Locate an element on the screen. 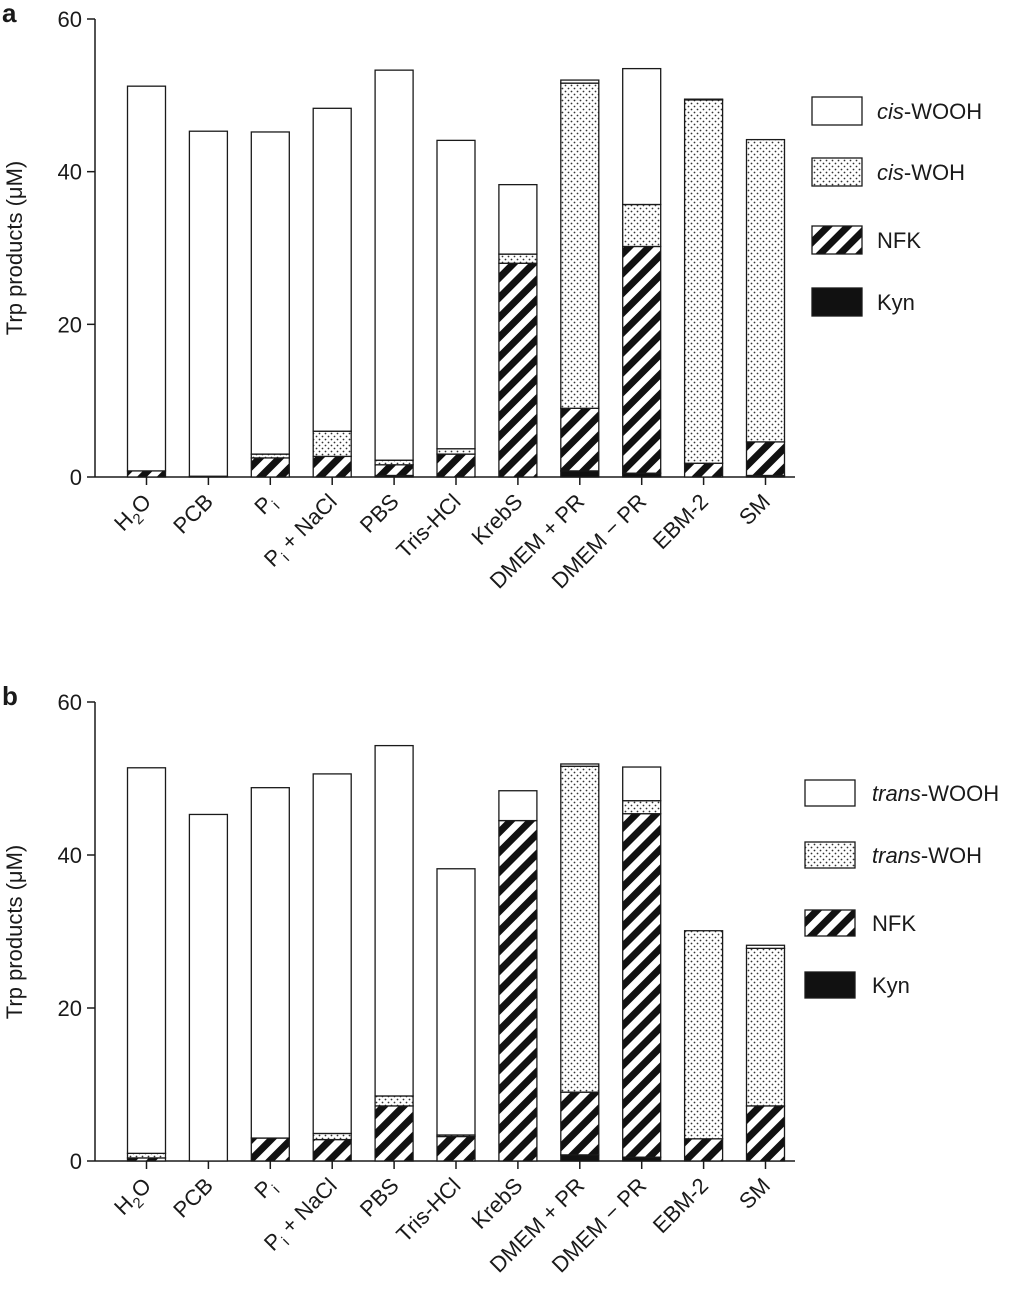 This screenshot has width=1023, height=1301. panel-label: b is located at coordinates (10, 696).